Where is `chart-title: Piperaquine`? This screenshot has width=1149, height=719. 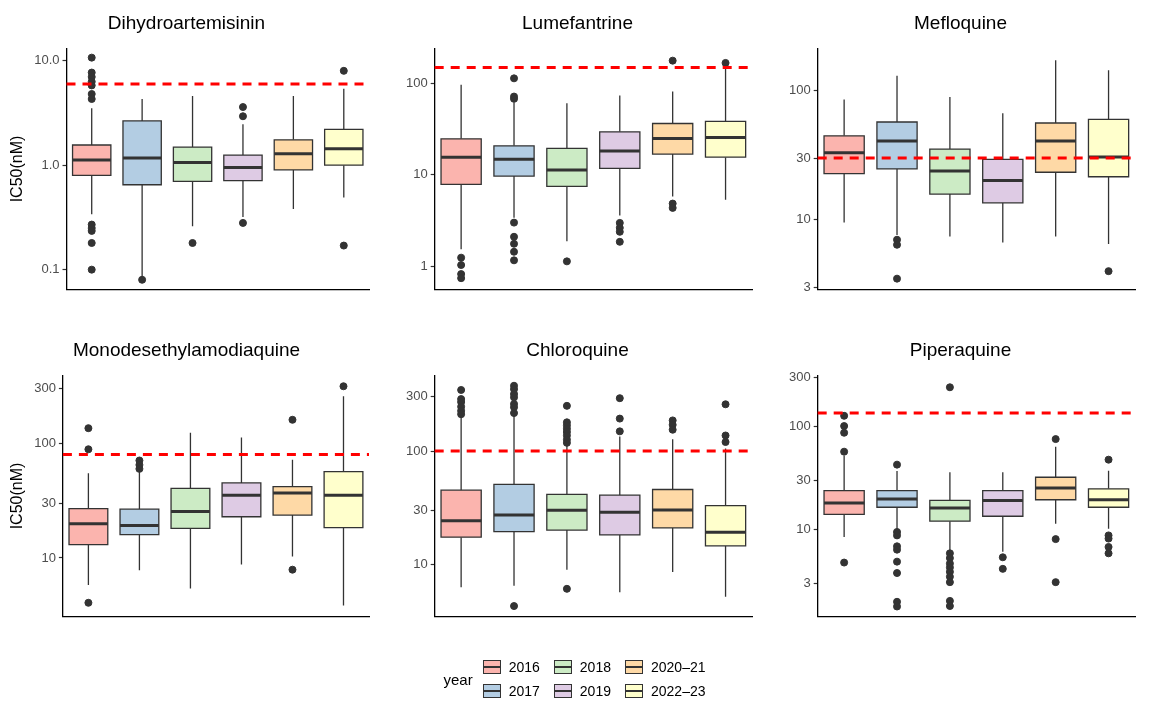
chart-title: Piperaquine is located at coordinates (960, 349).